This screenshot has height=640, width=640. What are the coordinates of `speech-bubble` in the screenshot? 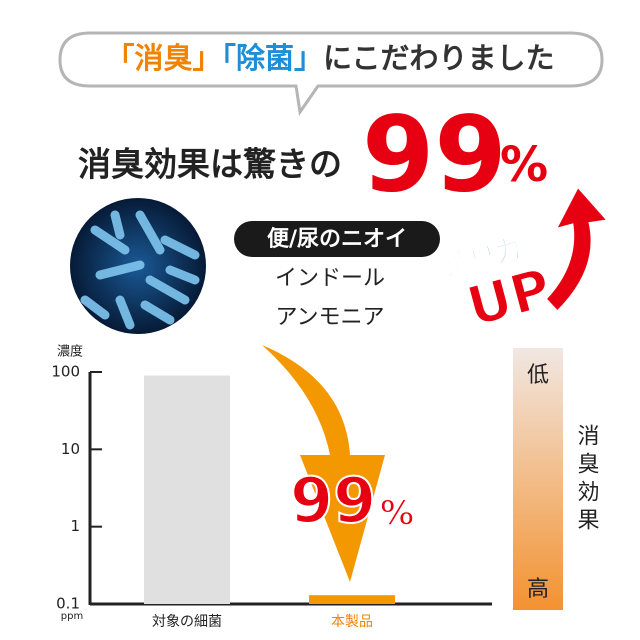 It's located at (331, 73).